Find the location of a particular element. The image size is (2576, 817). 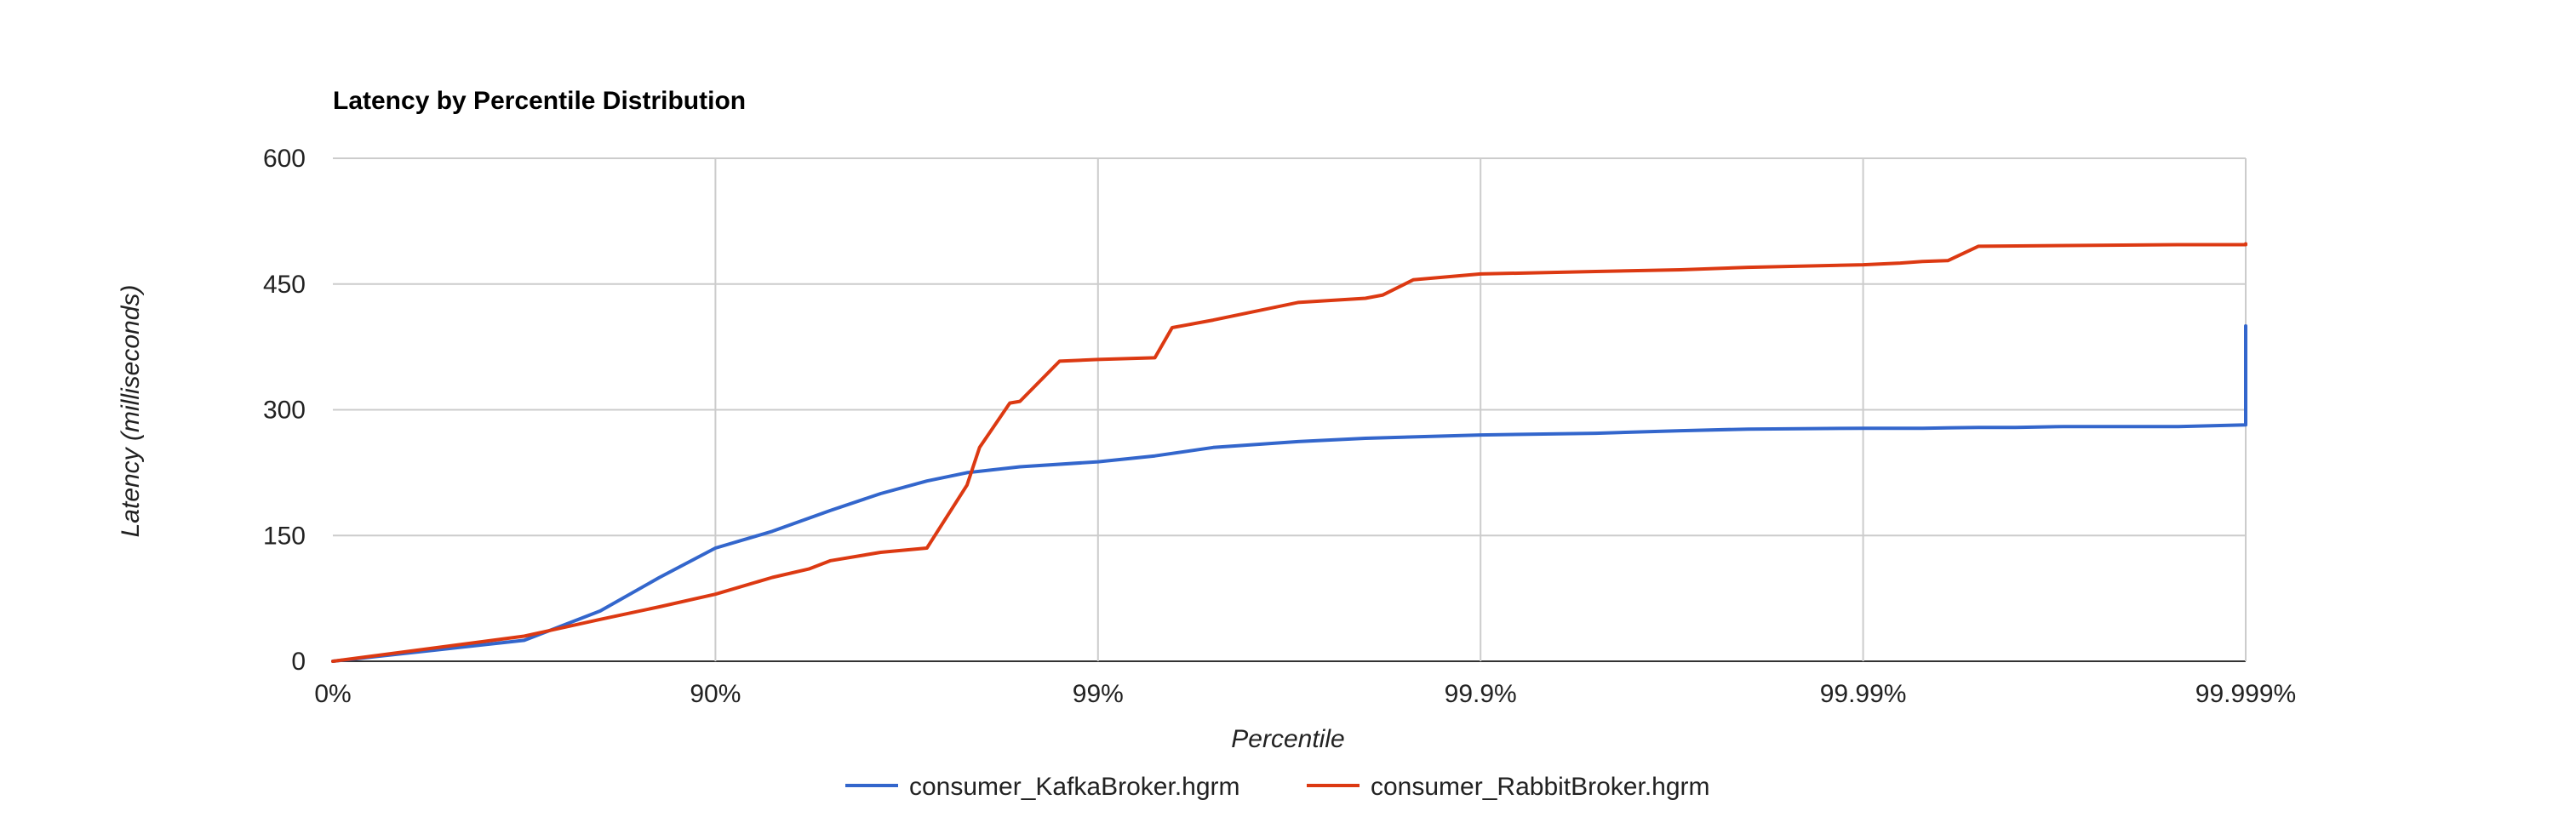

x-tick-label: 90% is located at coordinates (716, 694).